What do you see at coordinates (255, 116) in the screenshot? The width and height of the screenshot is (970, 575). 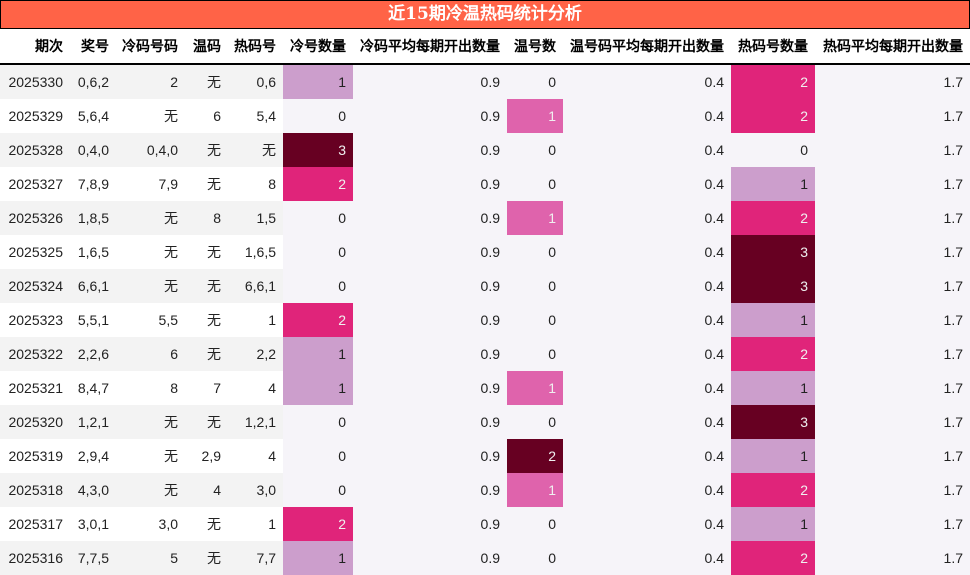 I see `hot-cell: 5,4` at bounding box center [255, 116].